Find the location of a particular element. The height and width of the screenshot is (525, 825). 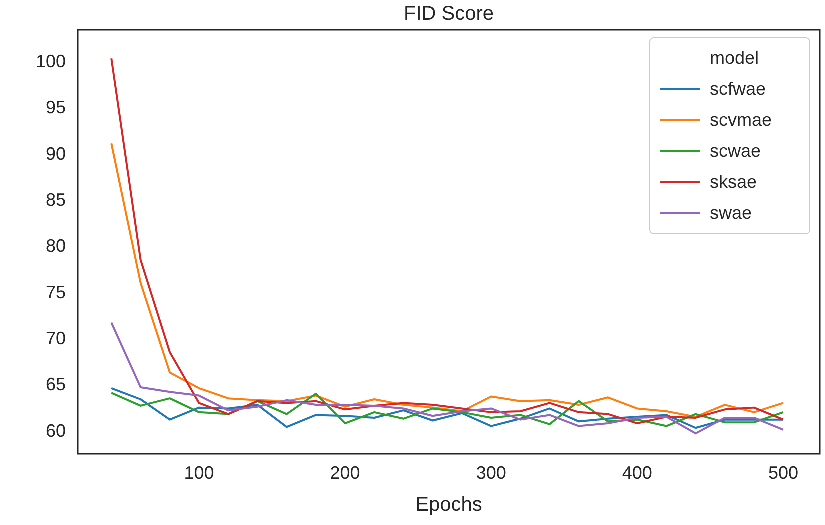

y-tick-label: 100 is located at coordinates (51, 61).